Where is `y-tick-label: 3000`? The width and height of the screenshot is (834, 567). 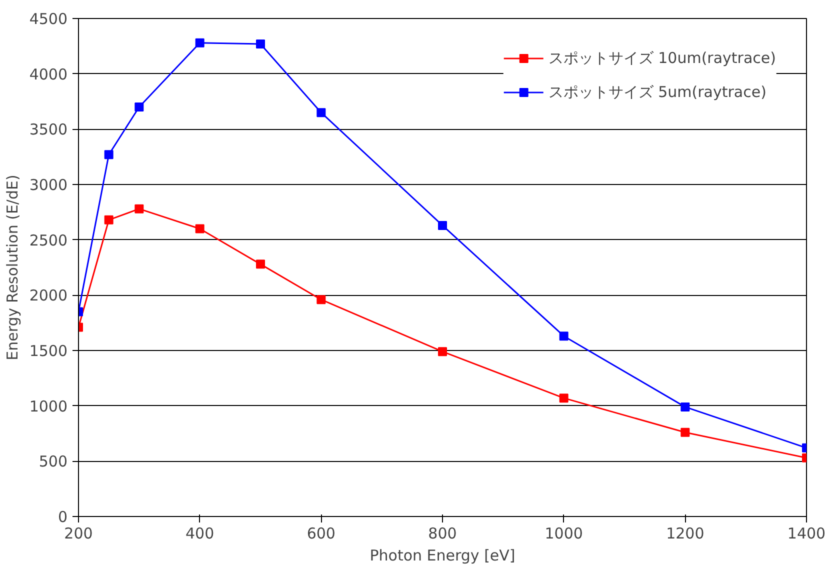 y-tick-label: 3000 is located at coordinates (48, 185).